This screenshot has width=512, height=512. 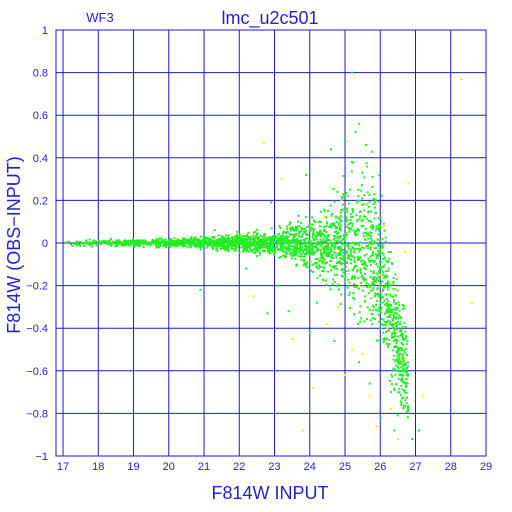 I want to click on x-tick-label: 28, so click(x=451, y=467).